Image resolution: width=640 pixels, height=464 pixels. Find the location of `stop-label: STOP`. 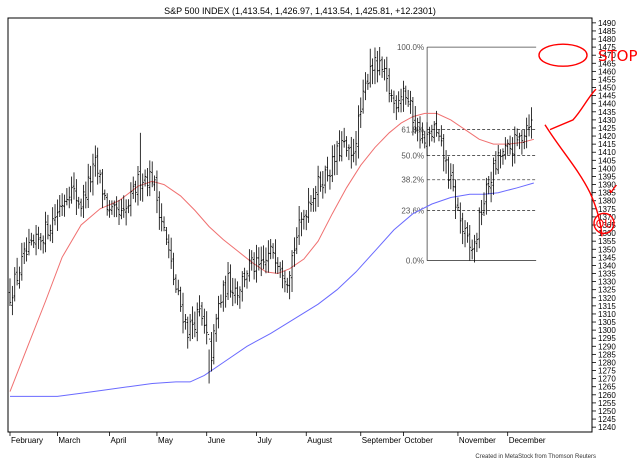

stop-label: STOP is located at coordinates (618, 56).